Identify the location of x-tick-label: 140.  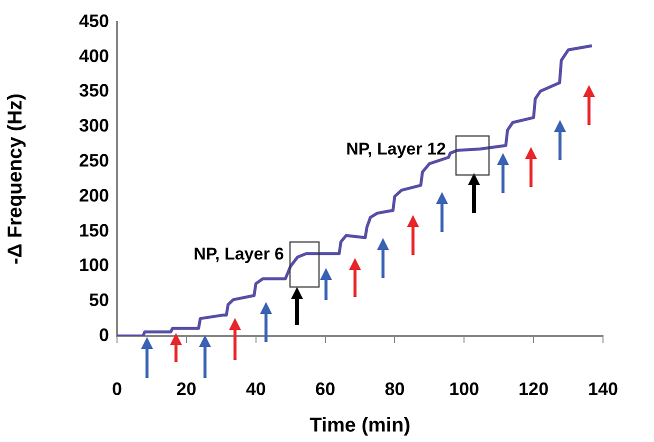
(603, 388).